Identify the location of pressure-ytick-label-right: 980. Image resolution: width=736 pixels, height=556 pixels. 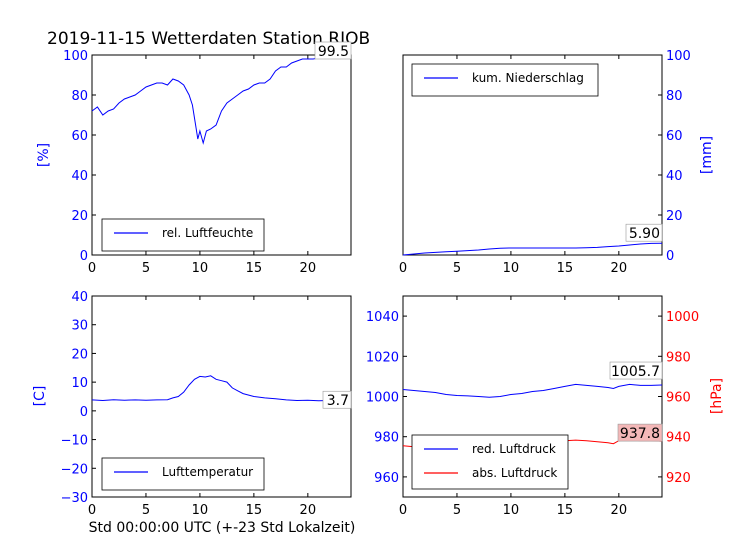
(678, 357).